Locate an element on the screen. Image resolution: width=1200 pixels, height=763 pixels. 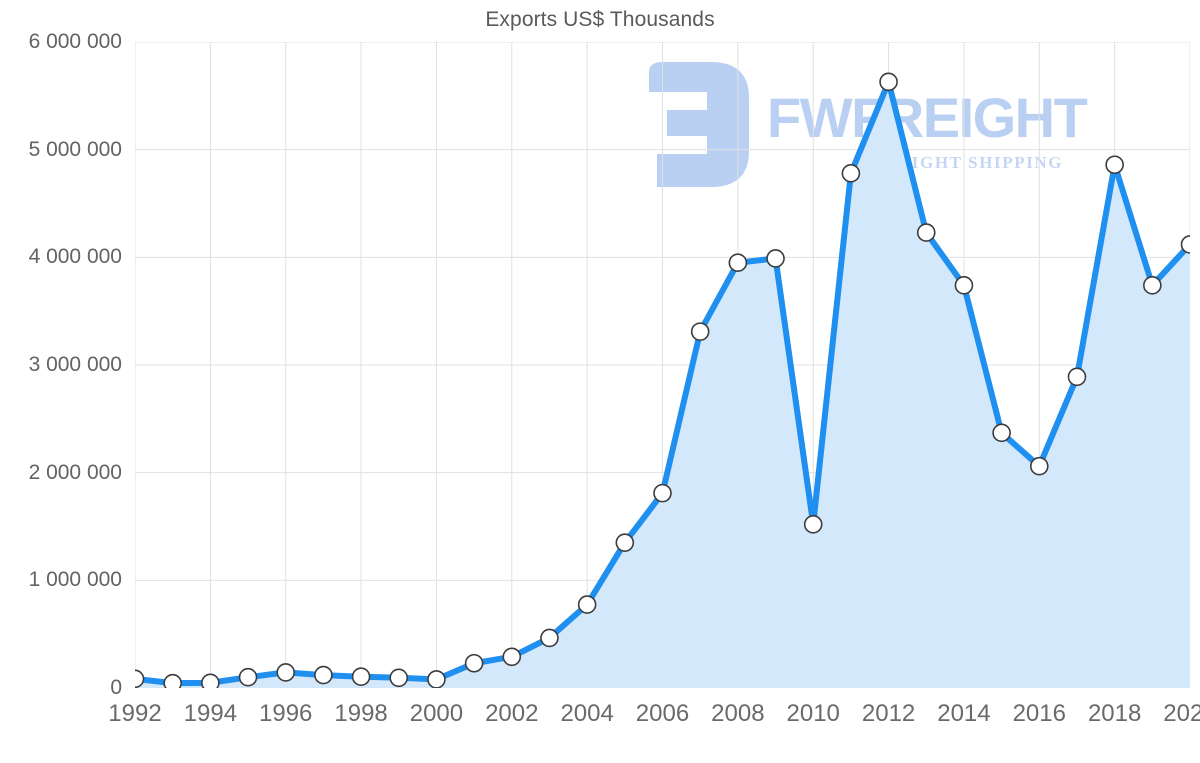
y-axis-tick-label: 3 000 000 is located at coordinates (75, 364).